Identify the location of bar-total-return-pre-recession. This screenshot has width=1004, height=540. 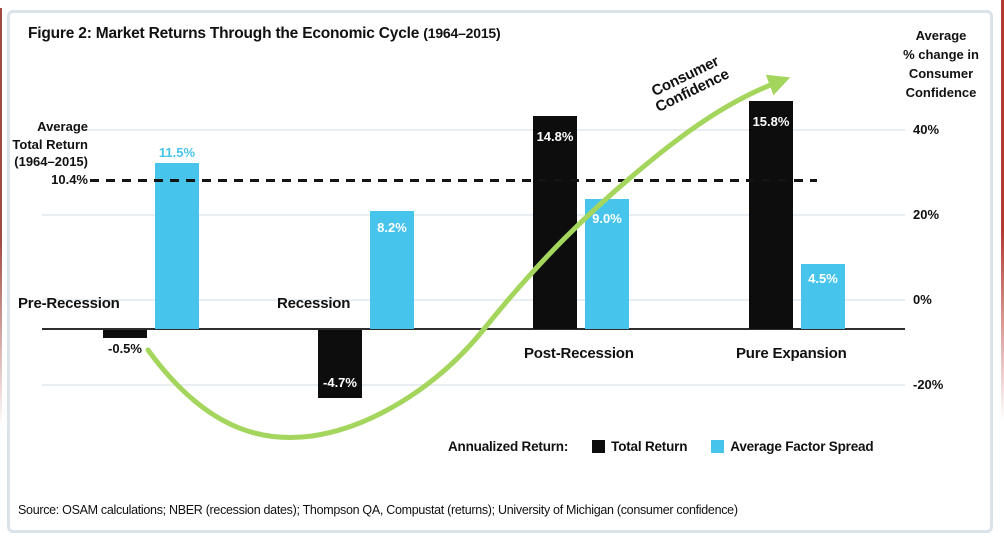
(125, 334).